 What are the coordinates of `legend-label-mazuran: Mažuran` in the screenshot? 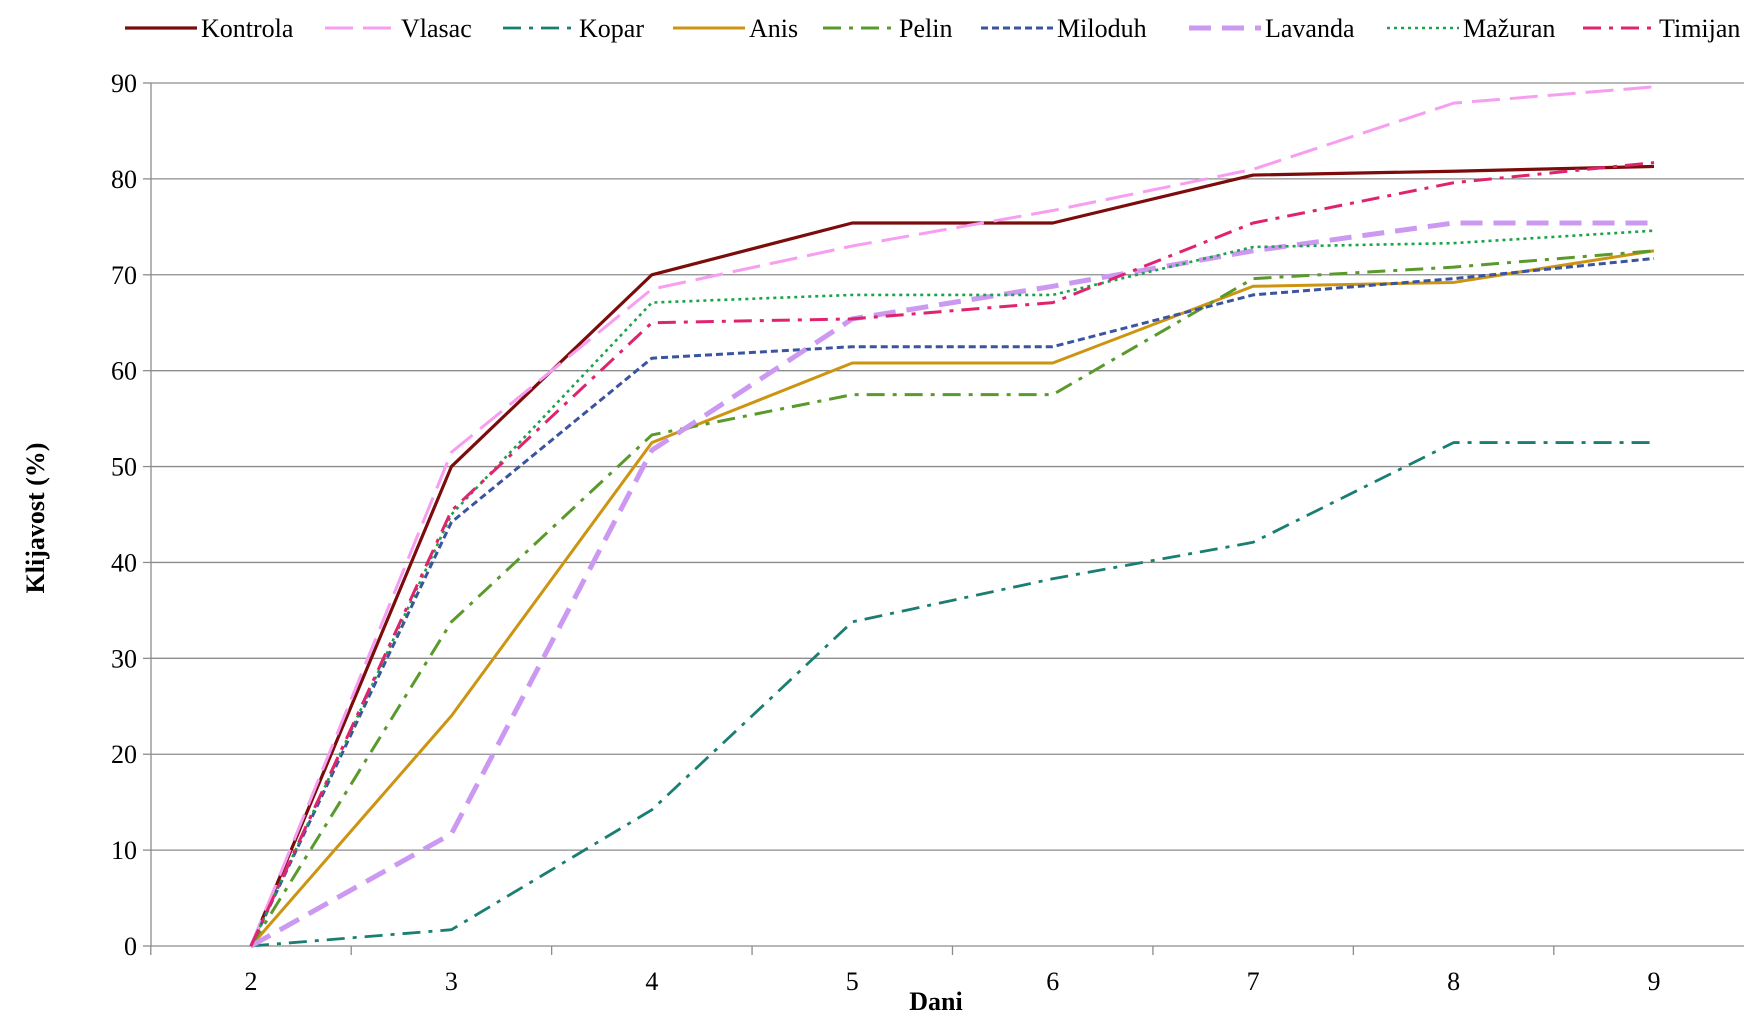 It's located at (1509, 28).